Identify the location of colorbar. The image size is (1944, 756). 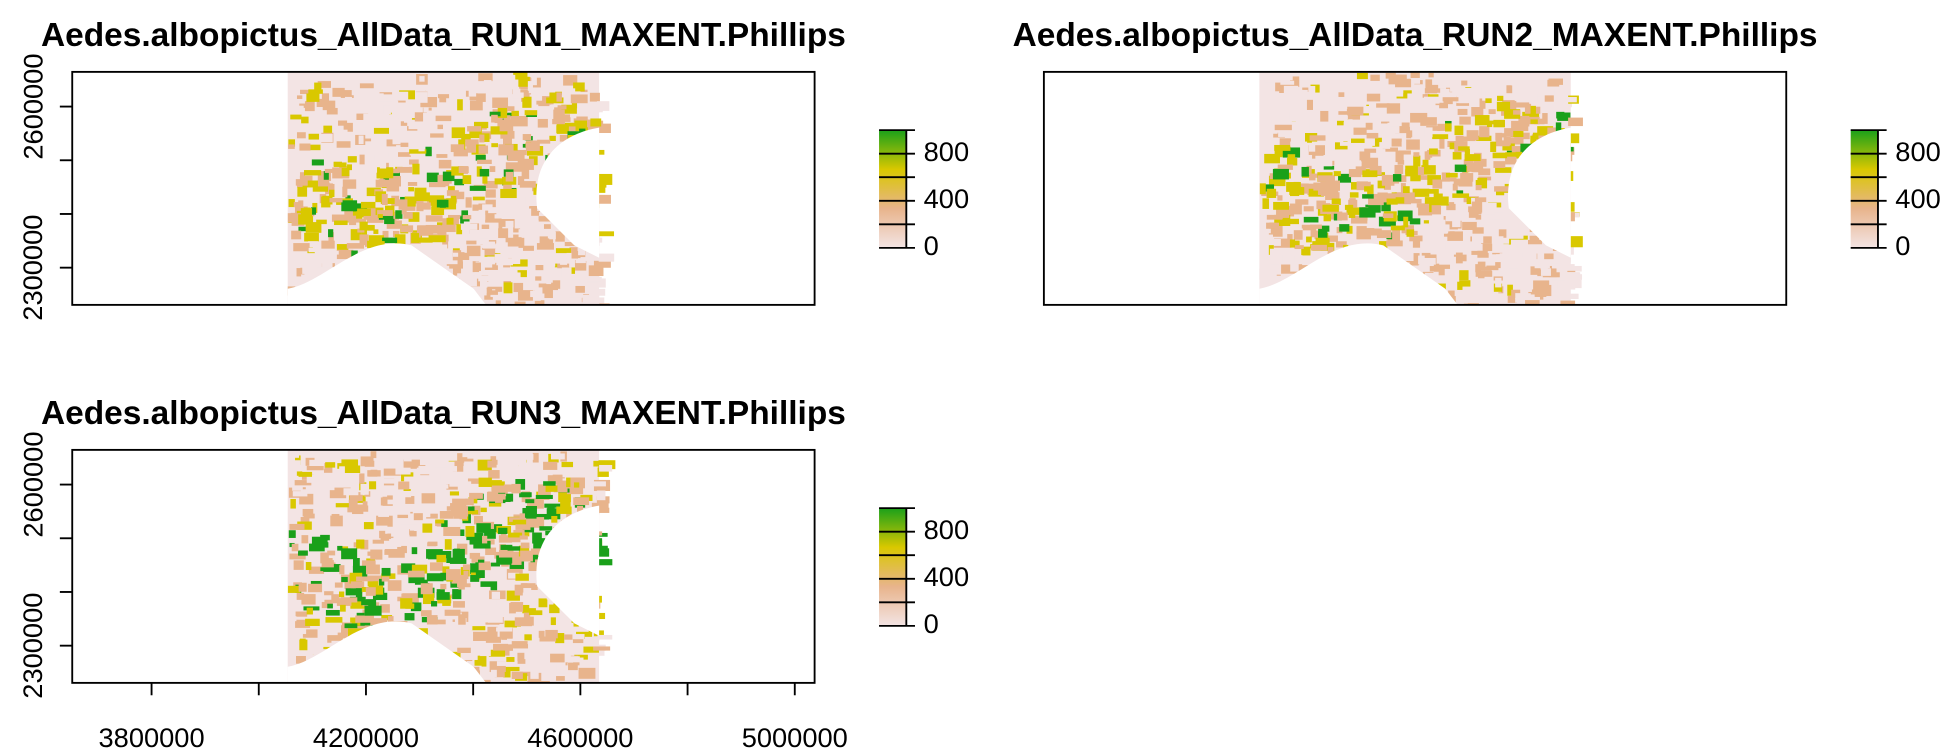
(893, 567).